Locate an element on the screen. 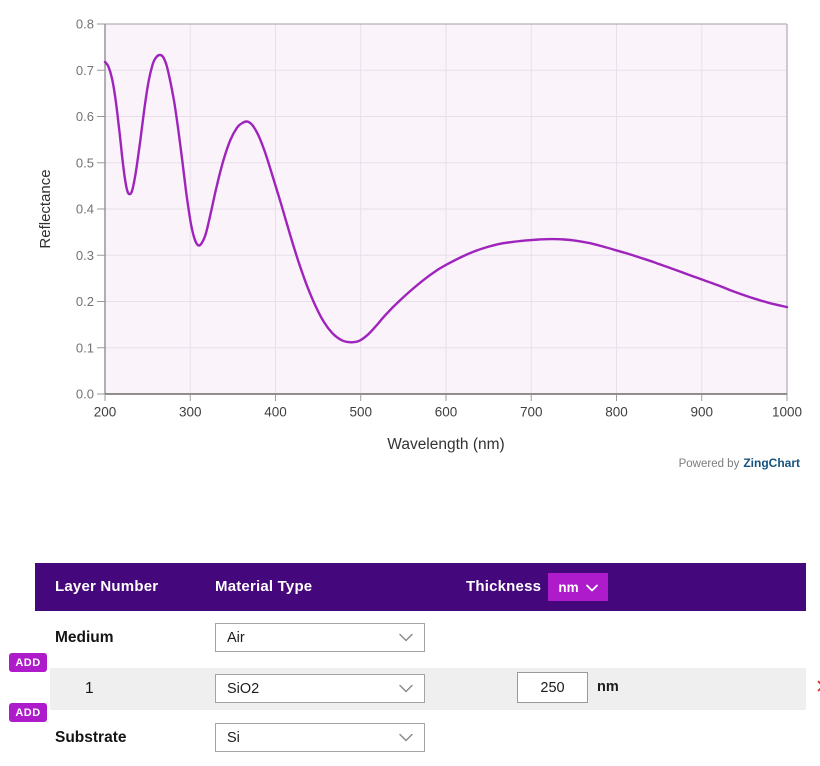 Image resolution: width=820 pixels, height=766 pixels. zingchart-brand-link: ZingChart is located at coordinates (771, 463).